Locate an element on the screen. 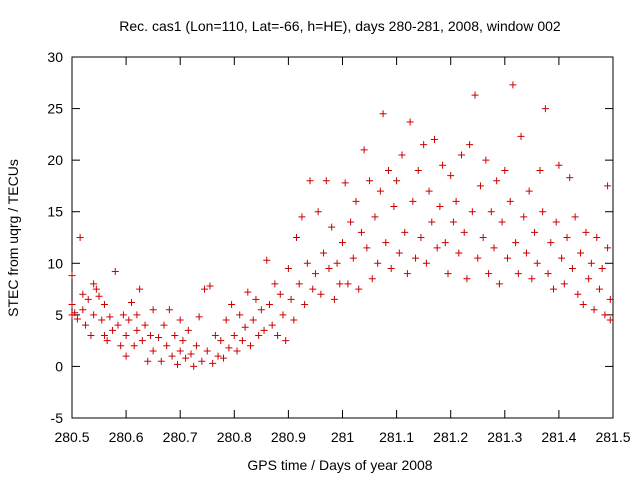 This screenshot has height=480, width=640. y-tick-label: 0 is located at coordinates (59, 366).